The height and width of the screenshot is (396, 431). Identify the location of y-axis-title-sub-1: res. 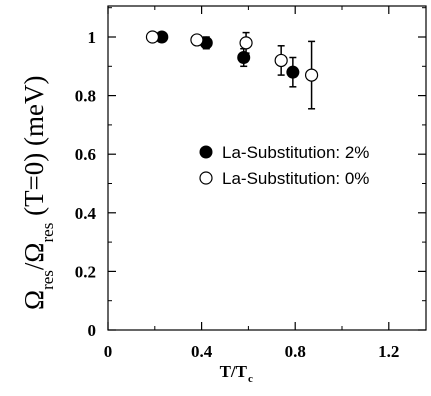
(47, 280).